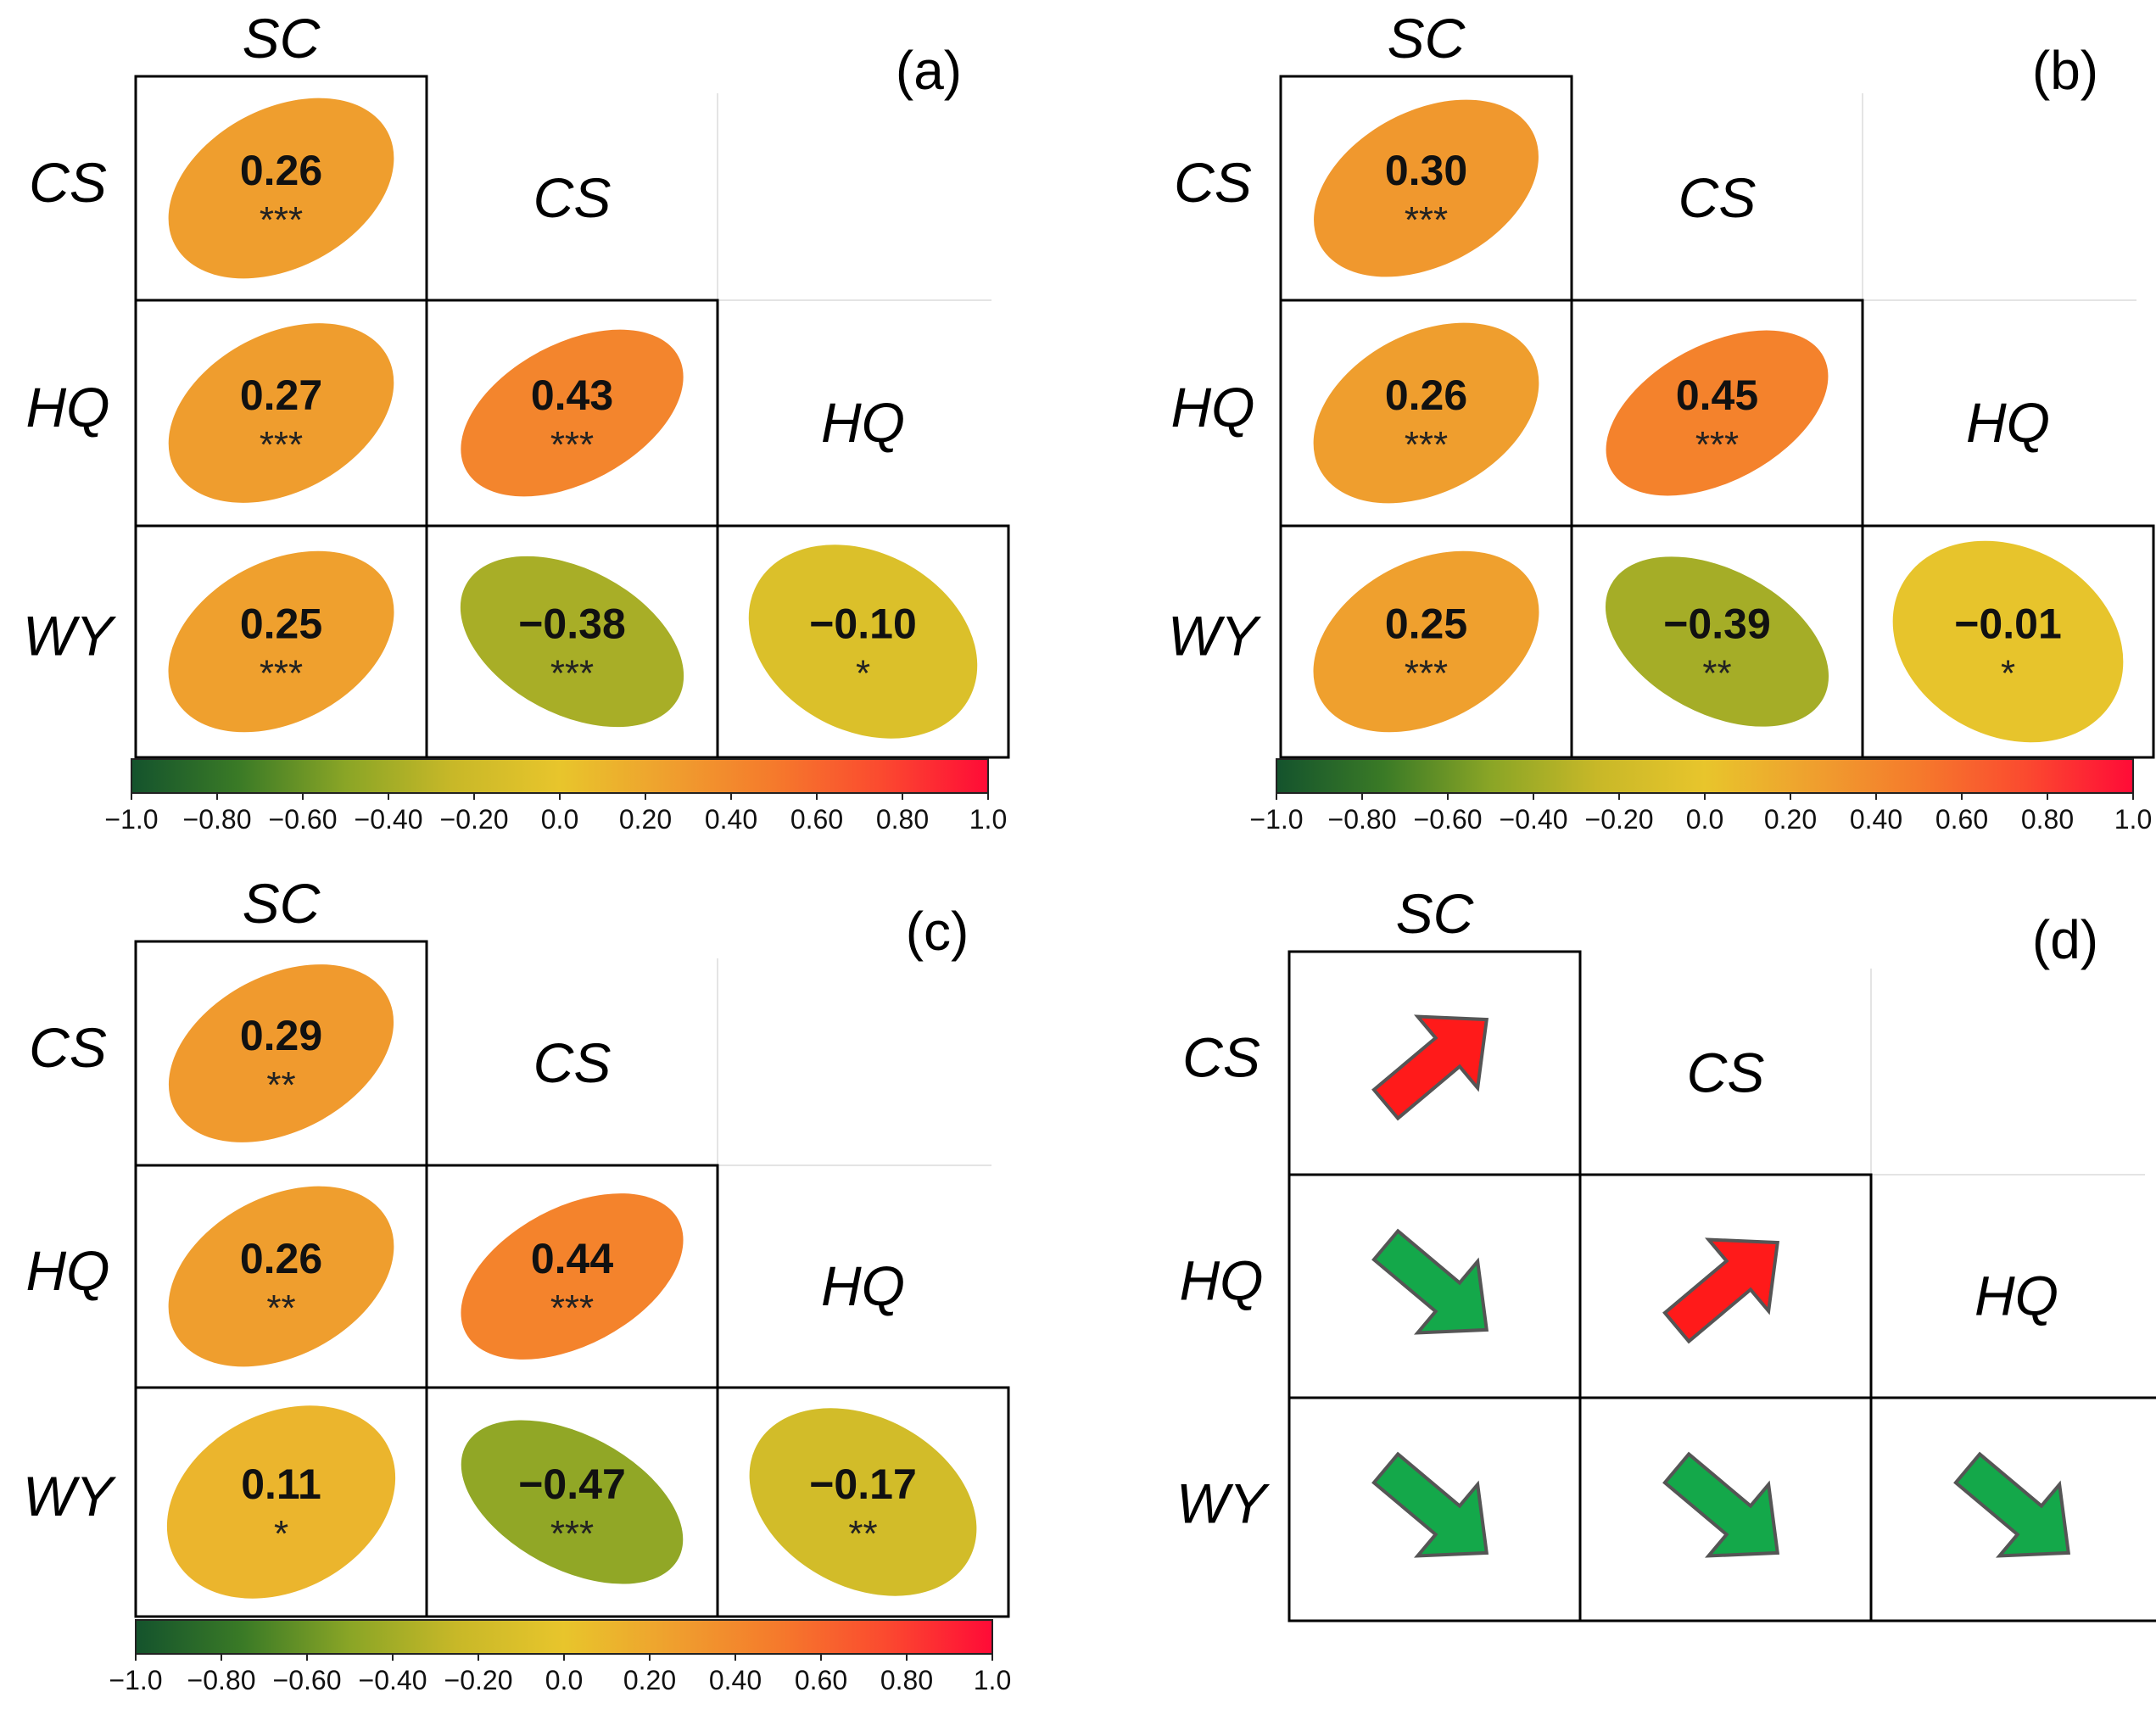 Image resolution: width=2156 pixels, height=1709 pixels. I want to click on panel-tag: (c), so click(938, 931).